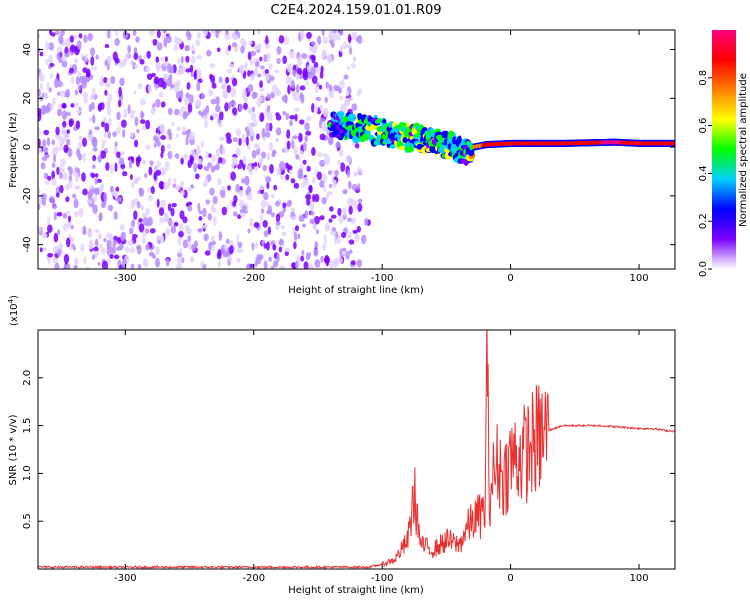  What do you see at coordinates (253, 278) in the screenshot?
I see `x-tick-label: -200` at bounding box center [253, 278].